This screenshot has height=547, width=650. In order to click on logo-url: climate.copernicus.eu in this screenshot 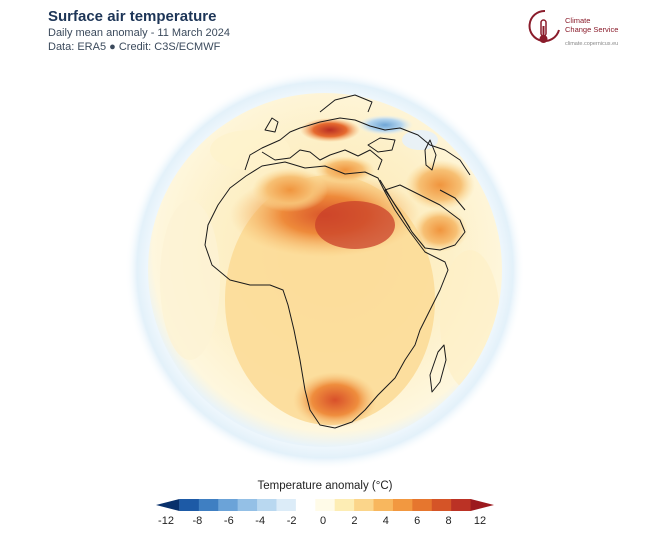, I will do `click(592, 44)`.